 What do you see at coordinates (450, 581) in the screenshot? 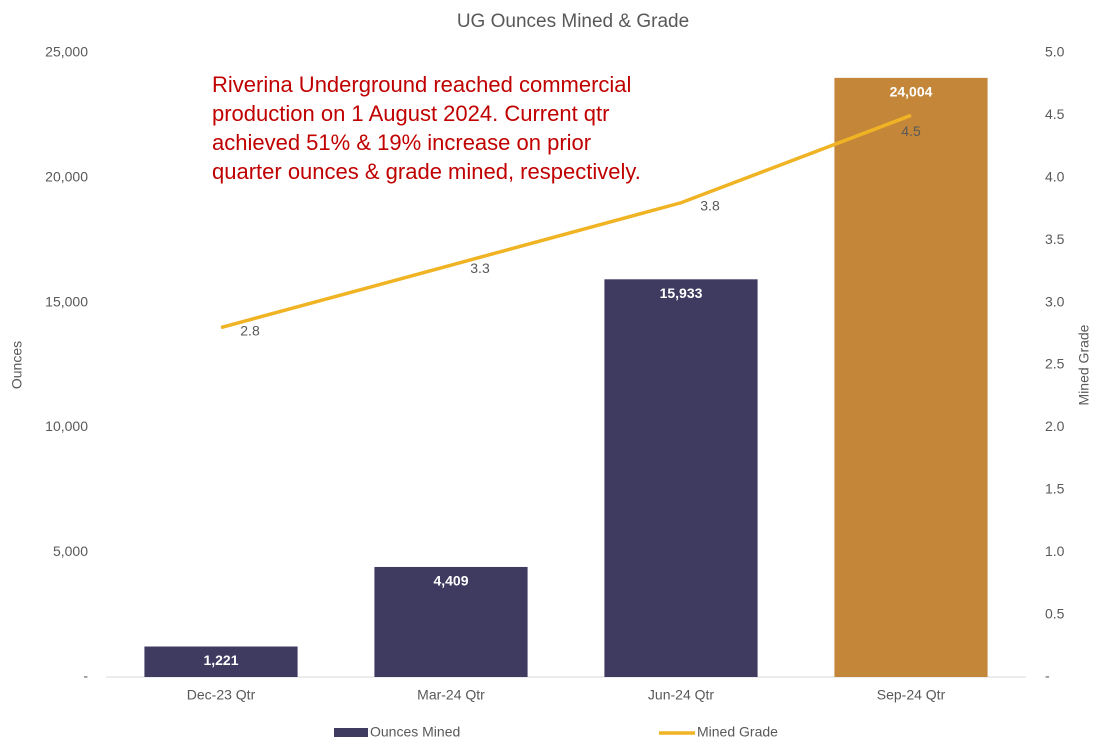
I see `bar-value-label: 4,409` at bounding box center [450, 581].